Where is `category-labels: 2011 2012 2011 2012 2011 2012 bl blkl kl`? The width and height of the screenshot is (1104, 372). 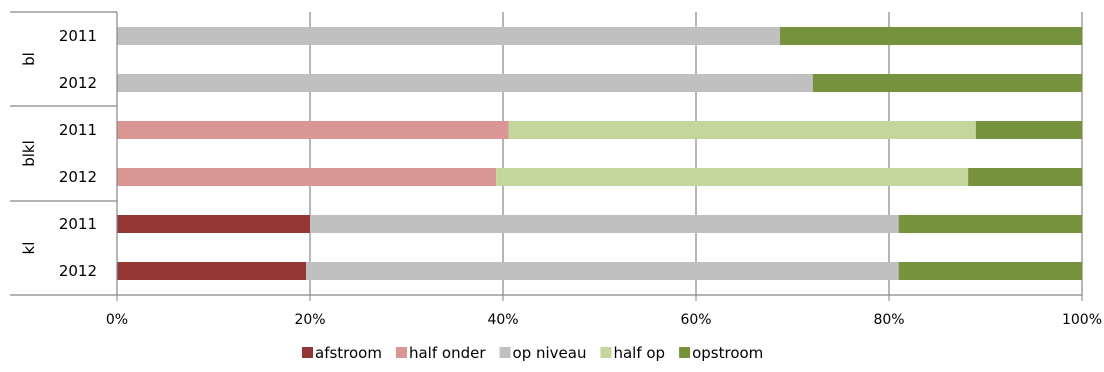 category-labels: 2011 2012 2011 2012 2011 2012 bl blkl kl is located at coordinates (58, 153).